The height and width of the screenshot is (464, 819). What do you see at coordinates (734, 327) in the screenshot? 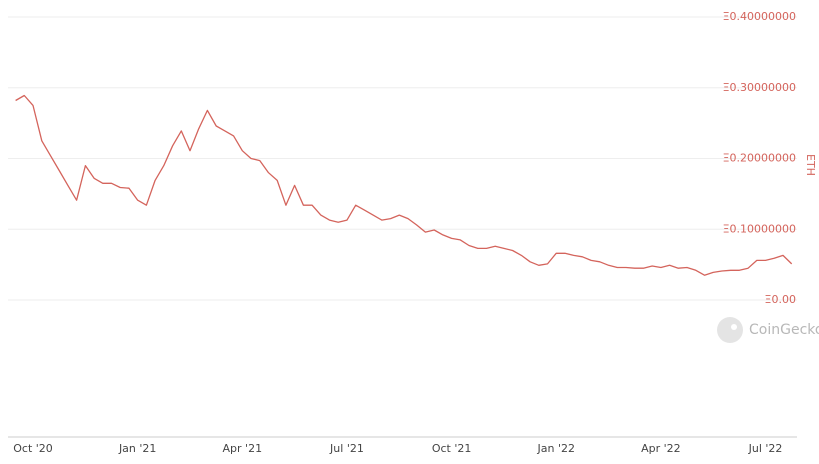
I see `watermark-logo-eye` at bounding box center [734, 327].